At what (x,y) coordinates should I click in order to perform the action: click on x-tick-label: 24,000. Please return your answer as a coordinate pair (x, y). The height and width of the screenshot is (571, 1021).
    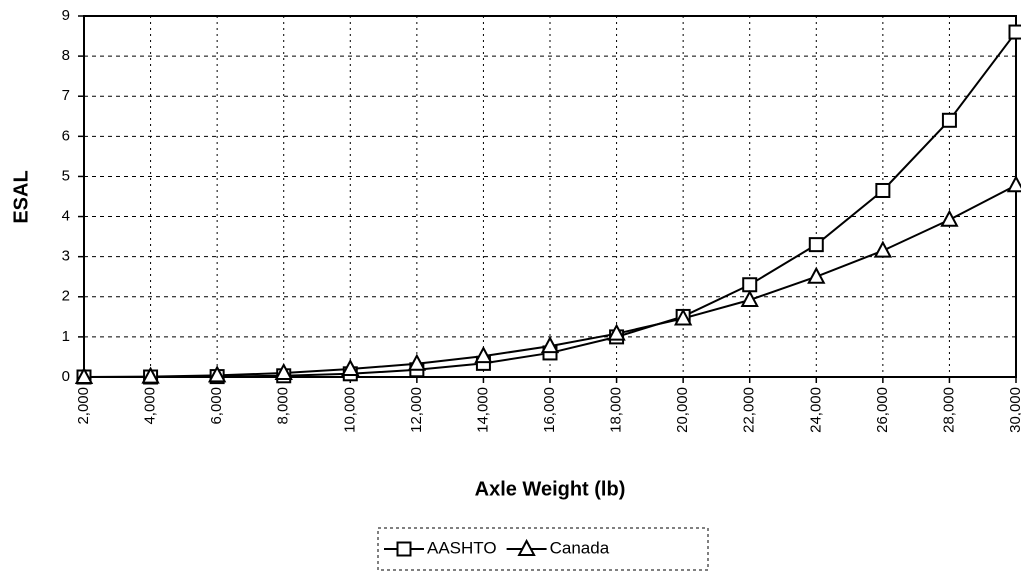
    Looking at the image, I should click on (815, 410).